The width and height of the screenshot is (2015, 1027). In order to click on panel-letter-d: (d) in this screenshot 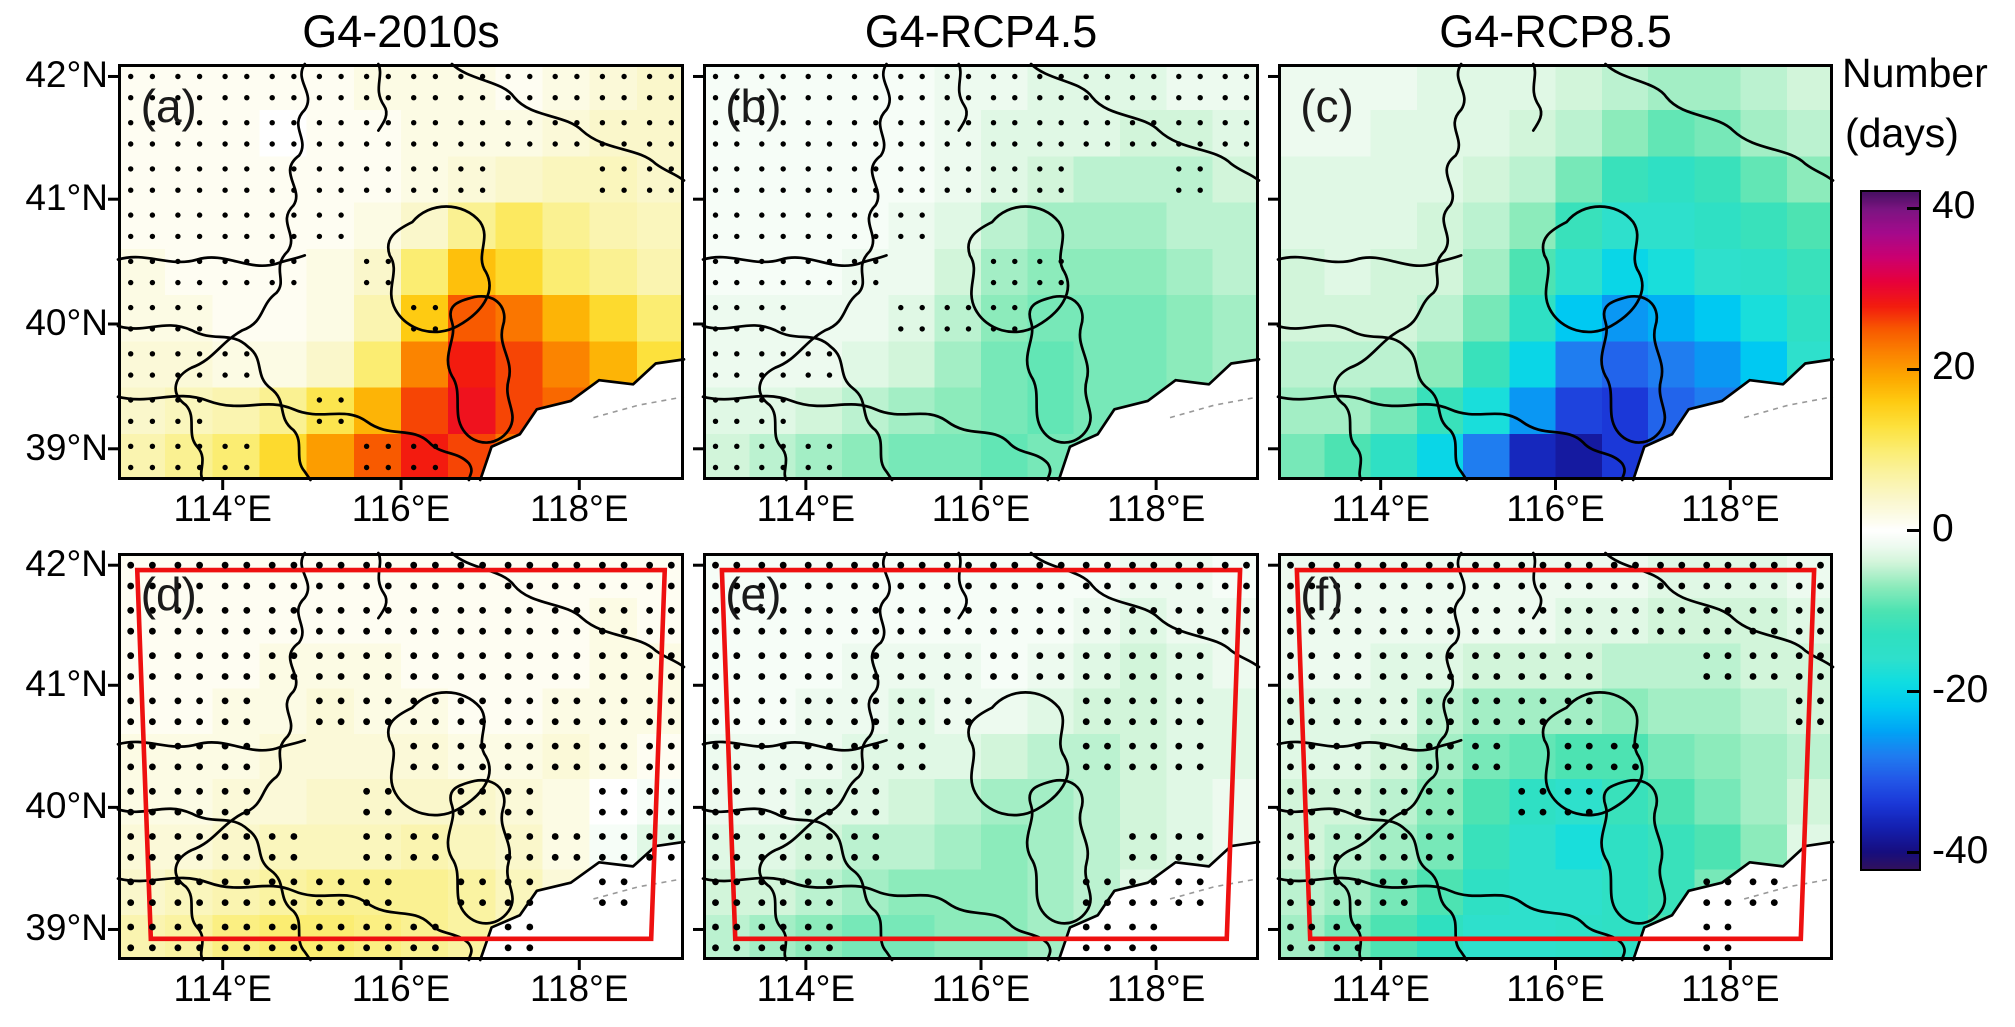, I will do `click(168, 594)`.